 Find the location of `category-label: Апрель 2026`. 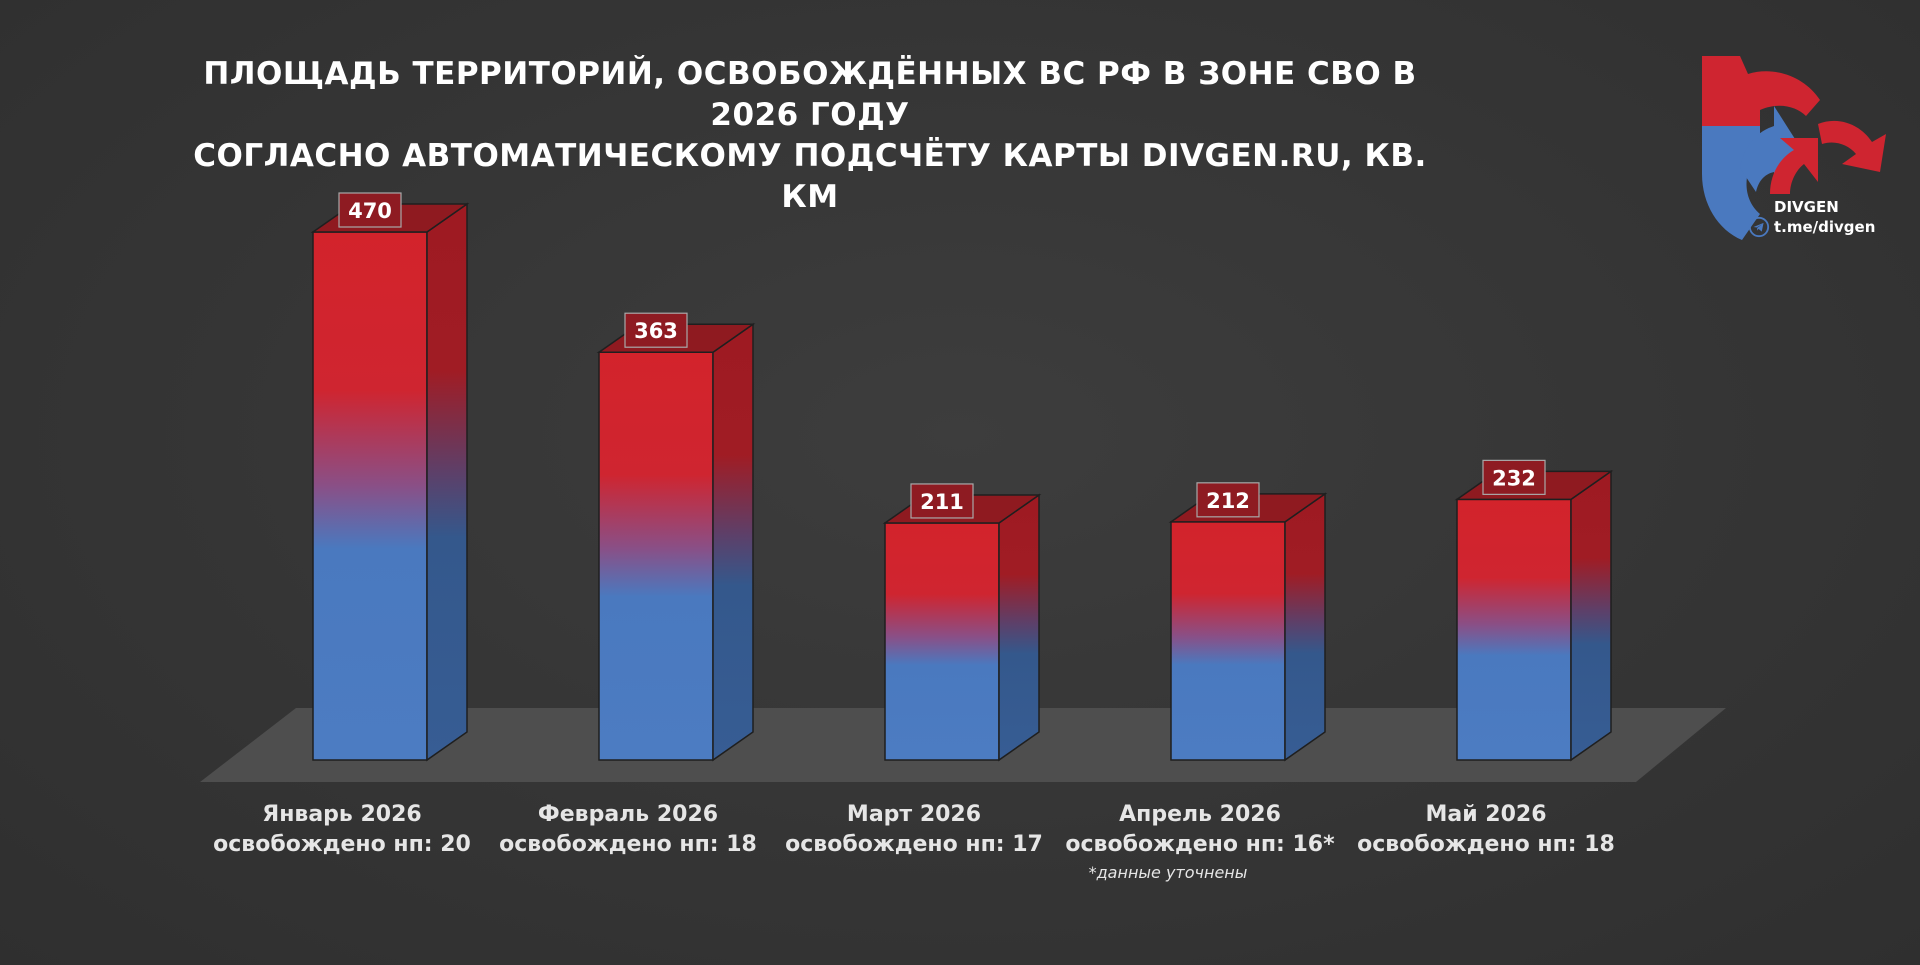

category-label: Апрель 2026 is located at coordinates (1200, 814).